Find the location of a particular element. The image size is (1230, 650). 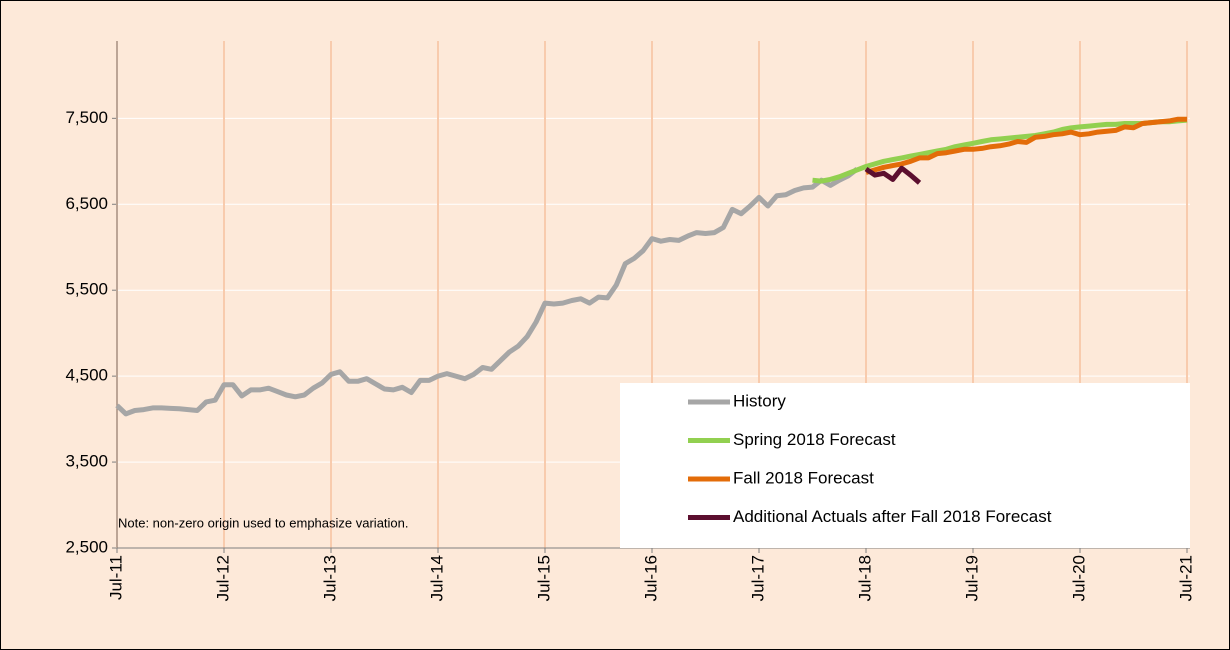

y-tick-label: 5,500 is located at coordinates (86, 289).